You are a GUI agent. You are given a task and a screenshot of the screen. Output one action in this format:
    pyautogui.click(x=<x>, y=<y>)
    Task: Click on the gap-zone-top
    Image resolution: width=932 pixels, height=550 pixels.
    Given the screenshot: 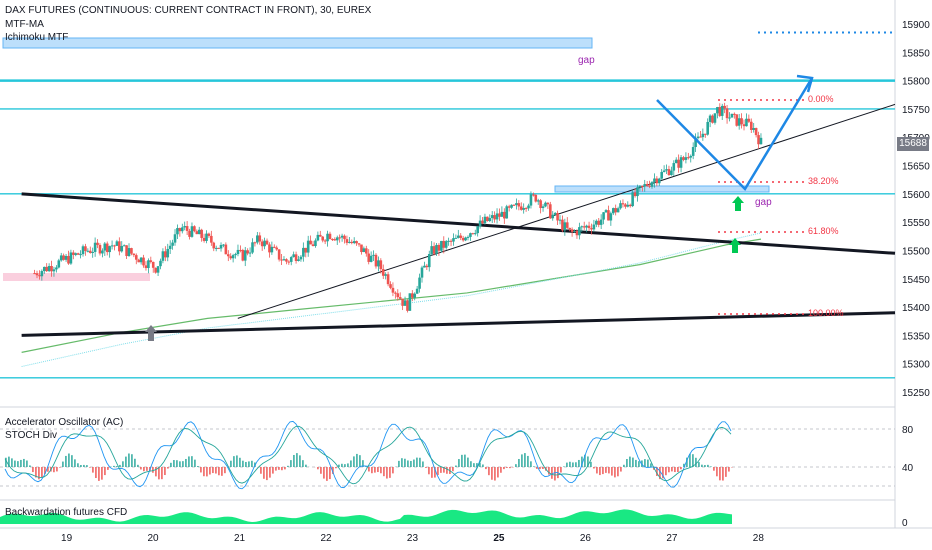 What is the action you would take?
    pyautogui.click(x=297, y=43)
    